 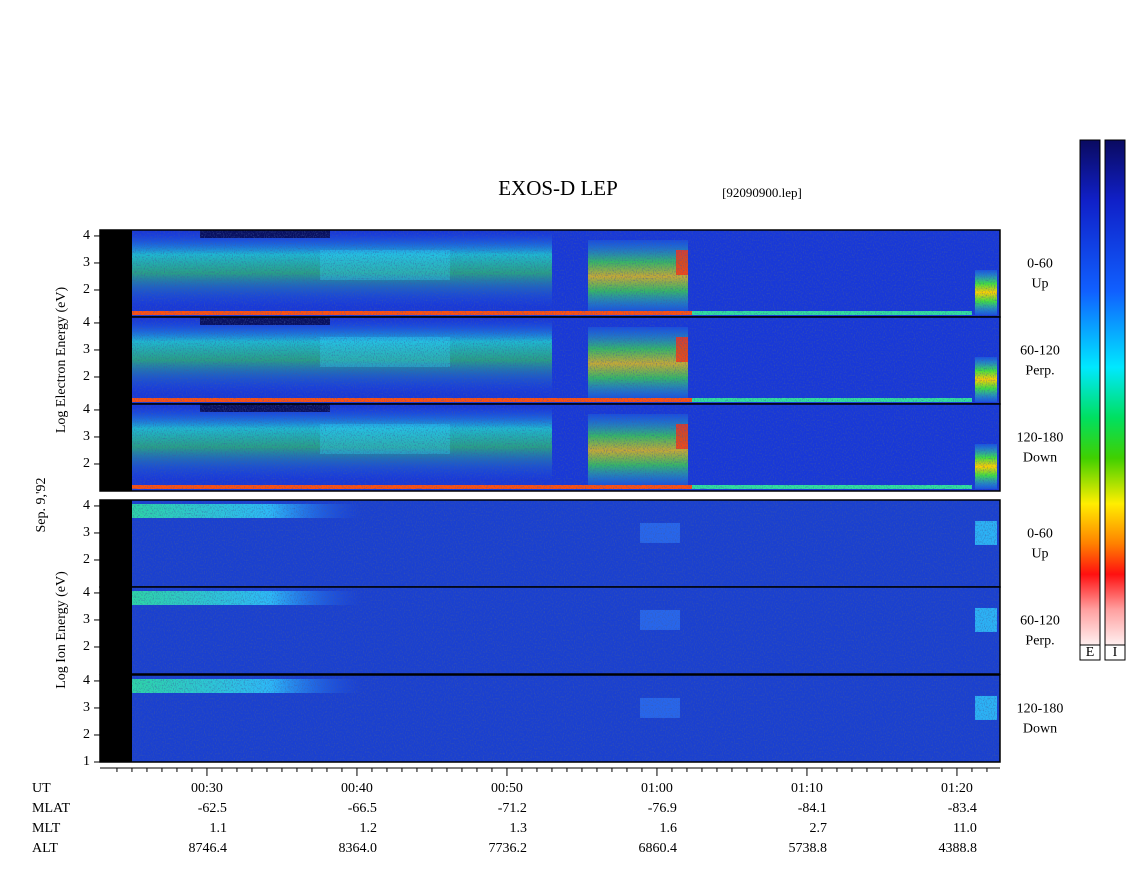 What do you see at coordinates (518, 828) in the screenshot?
I see `row-value: 1.3` at bounding box center [518, 828].